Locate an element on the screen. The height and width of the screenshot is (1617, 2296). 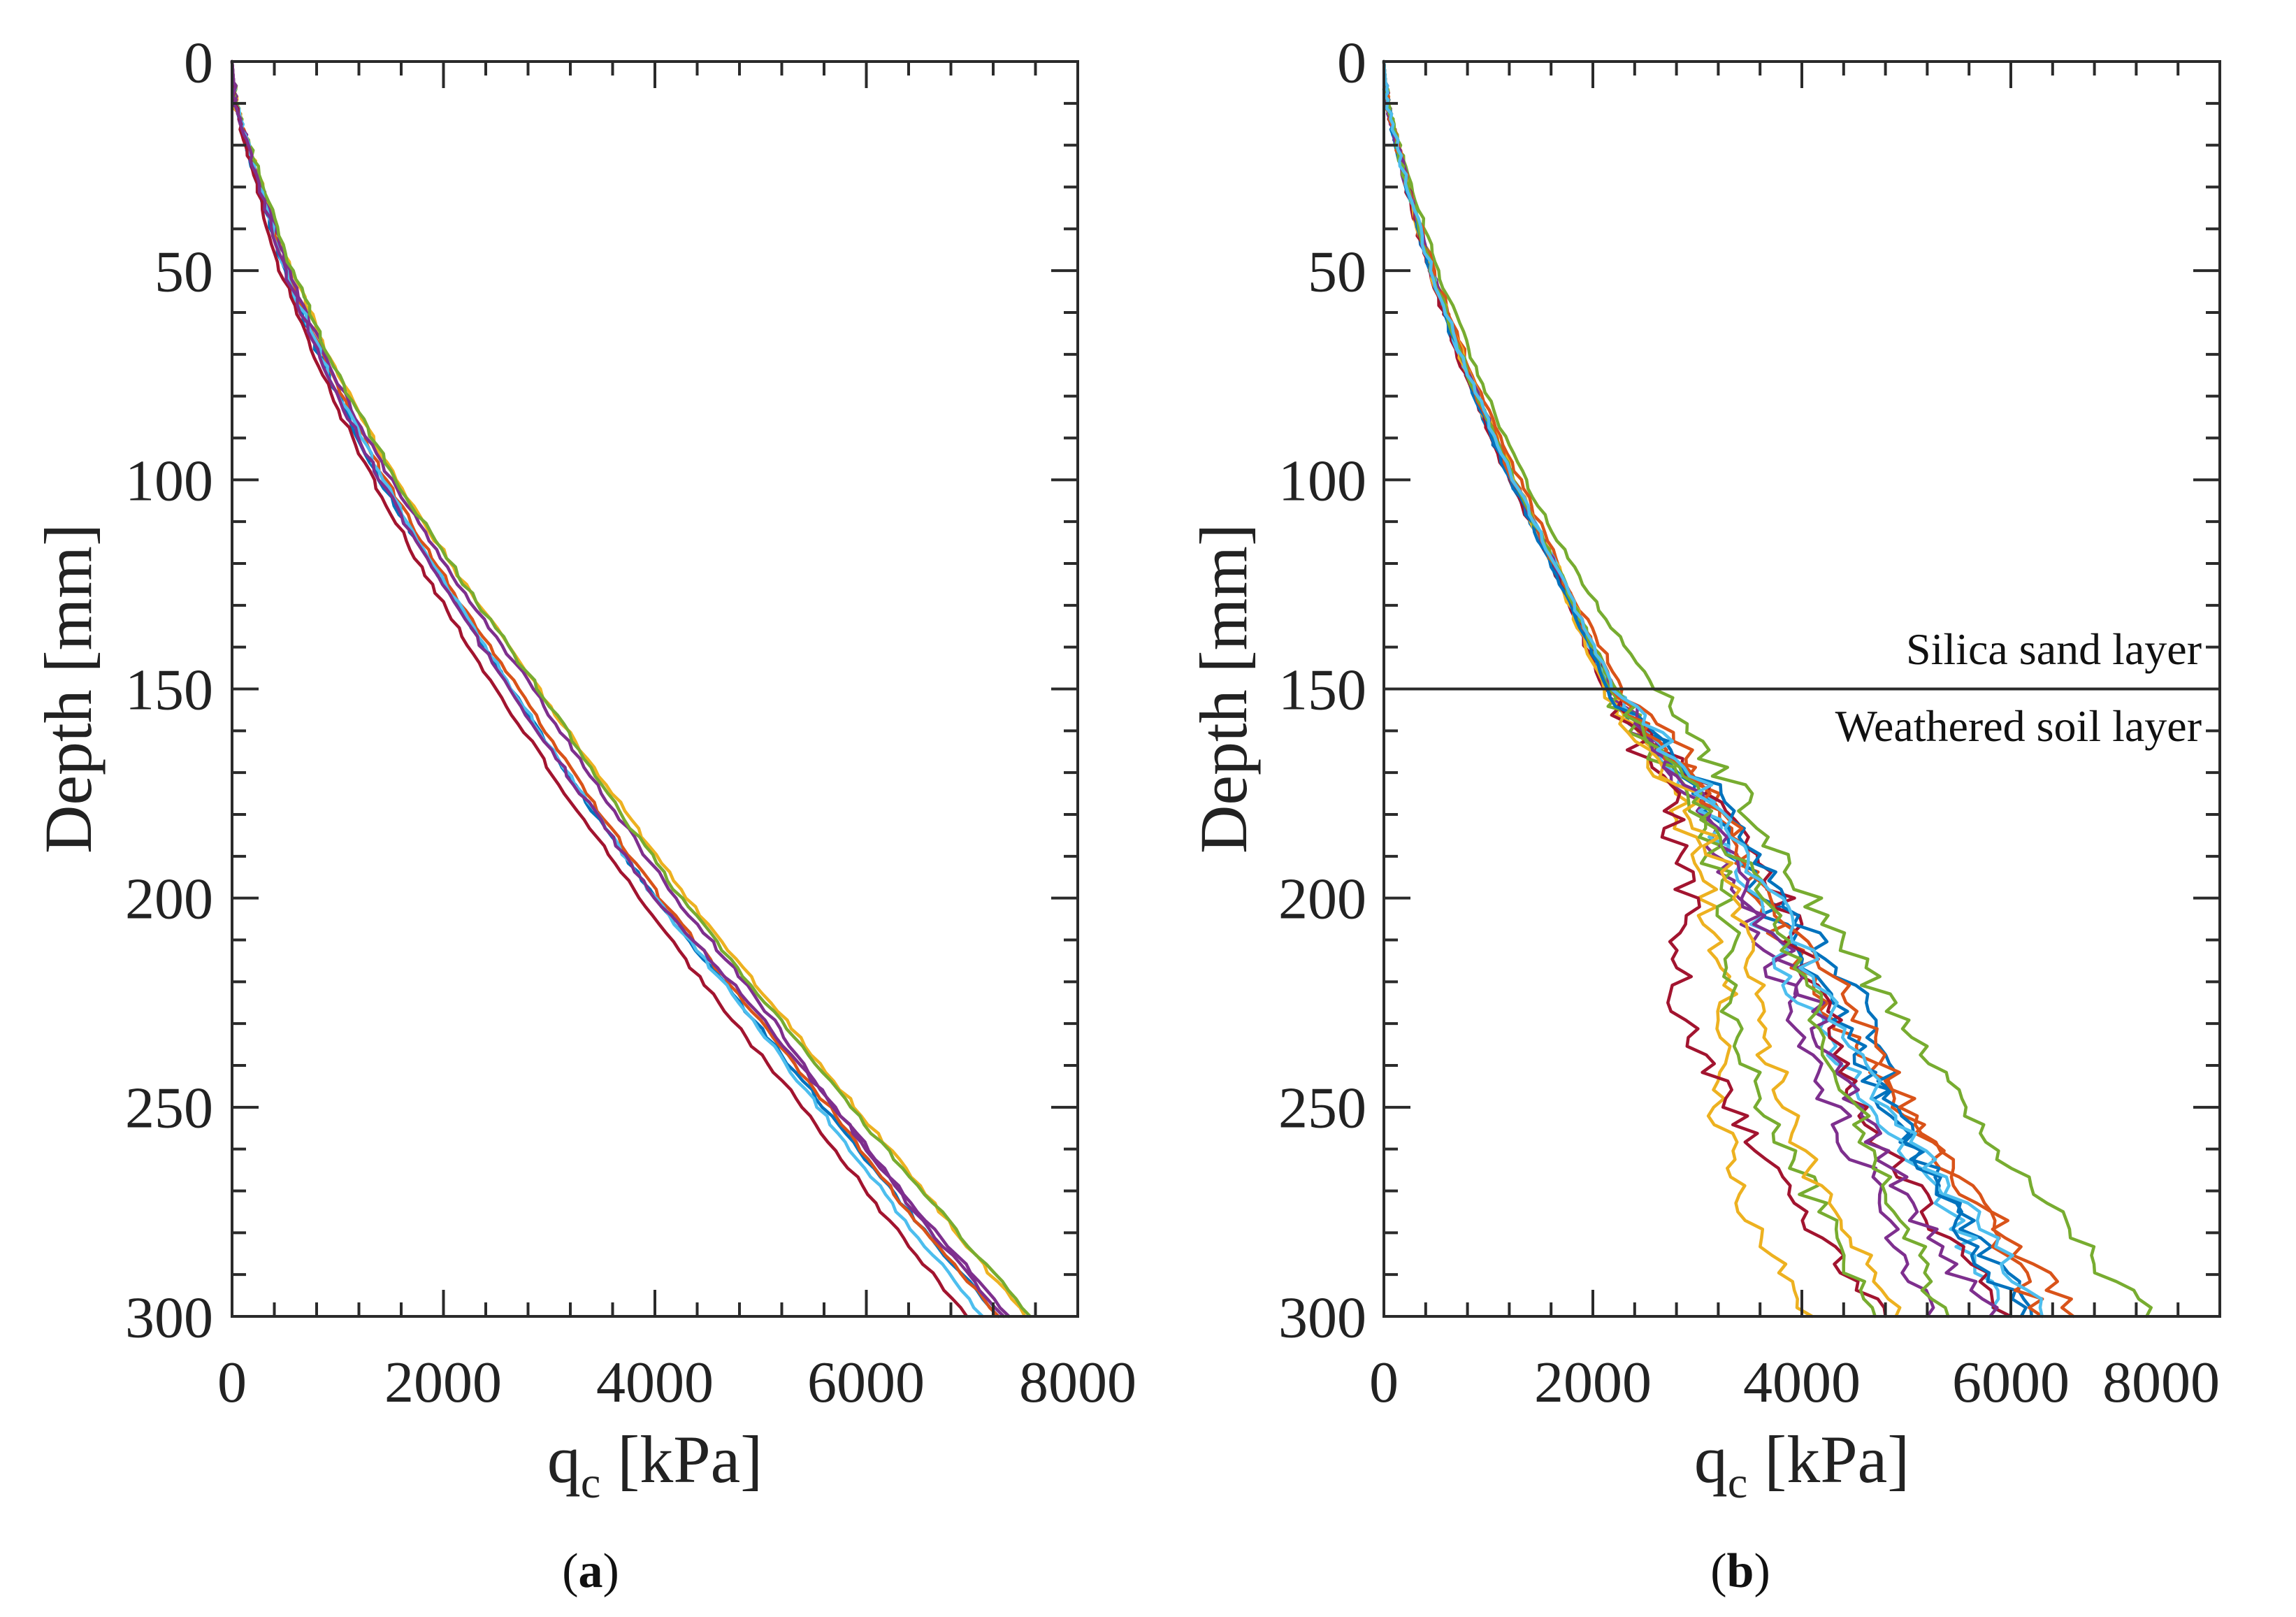
y-tick-labels-b: 0 50 100 150 200 250 300 is located at coordinates (1322, 690).